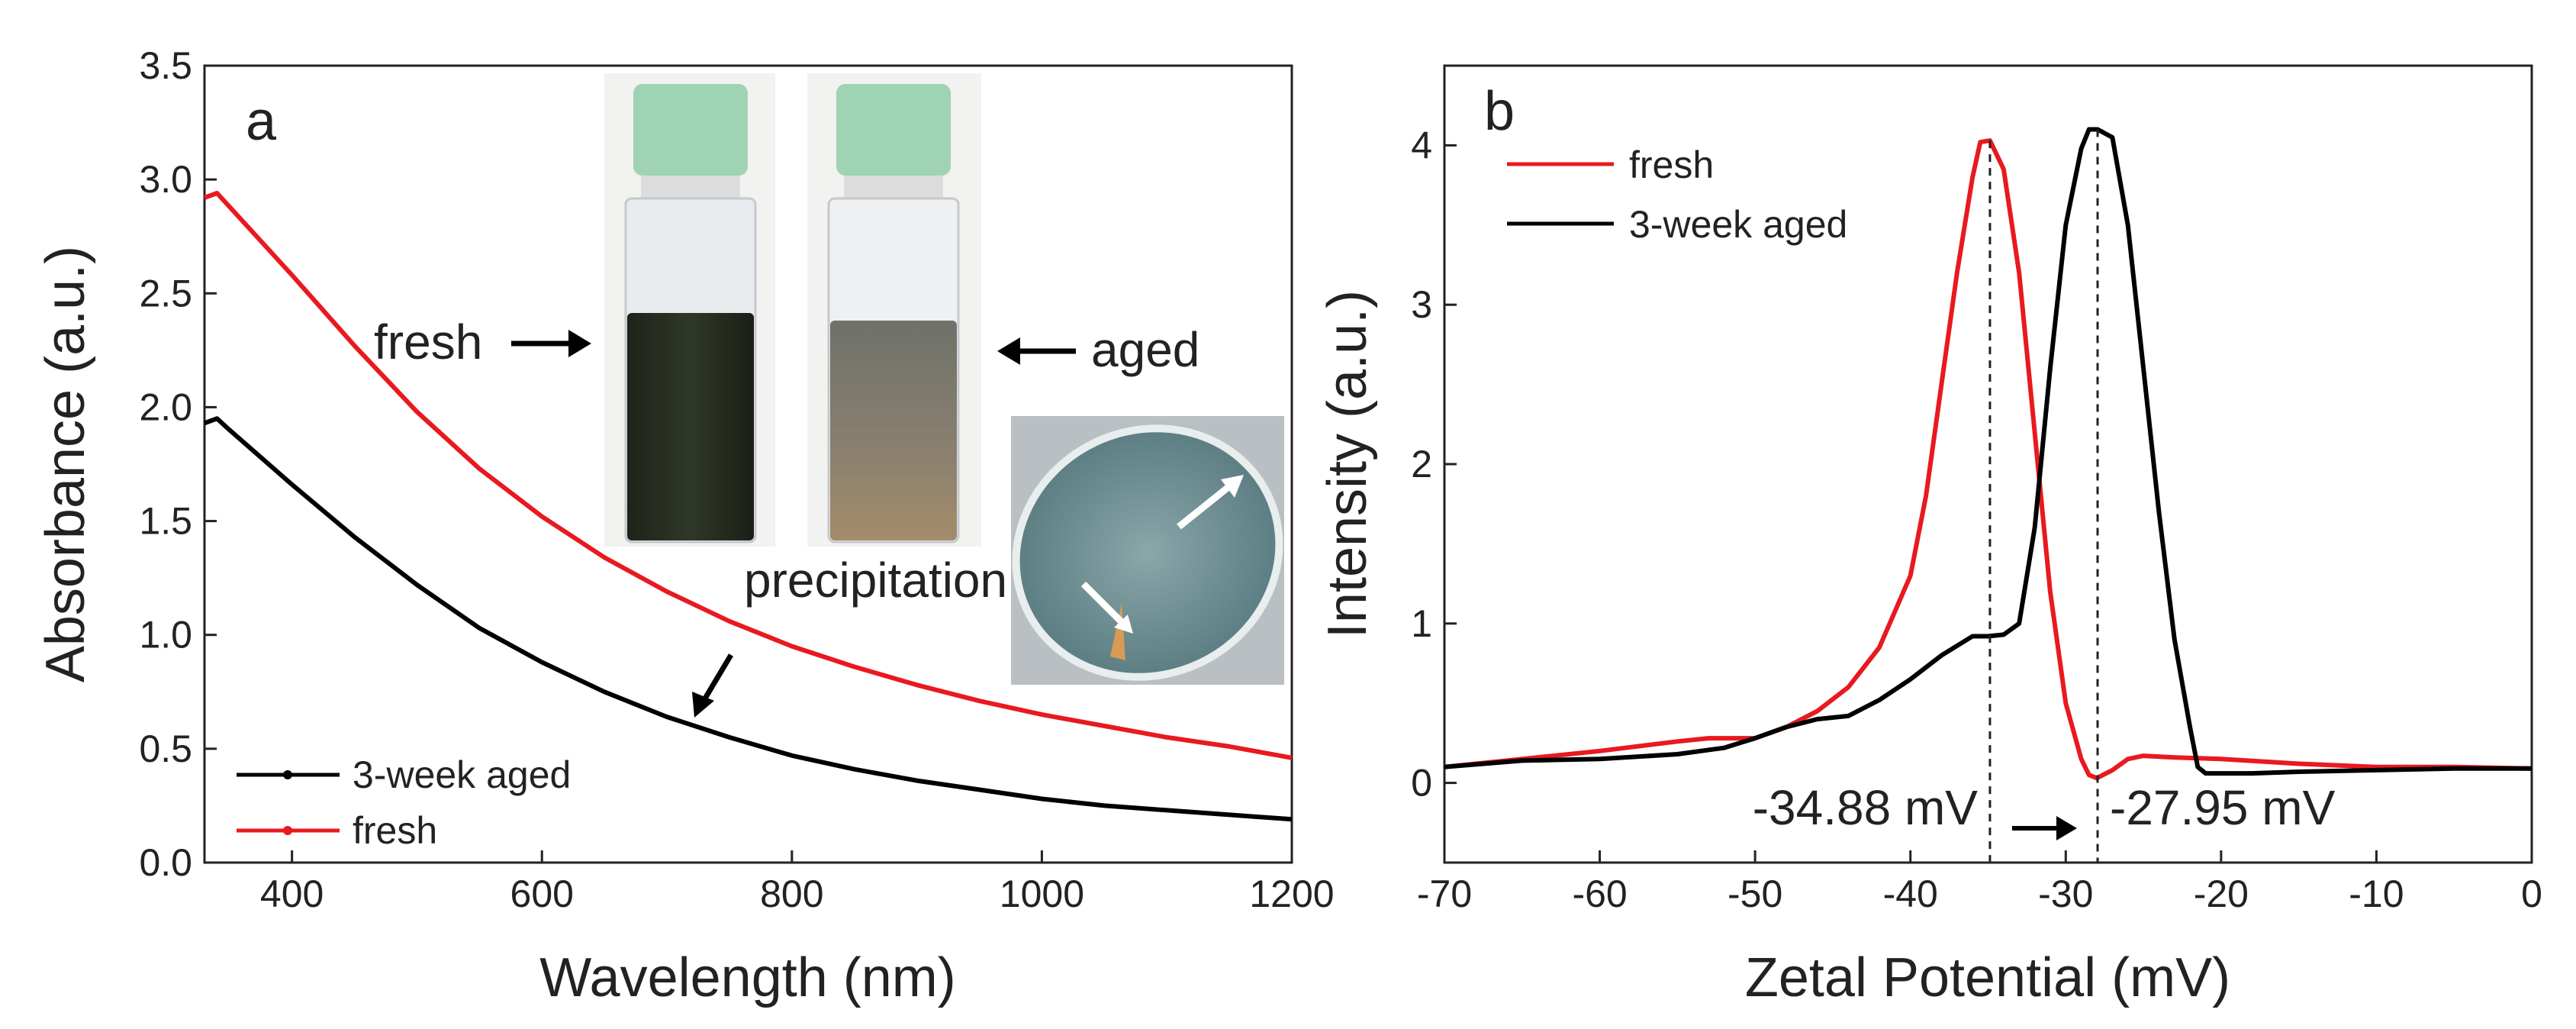 This screenshot has height=1029, width=2576. What do you see at coordinates (1599, 894) in the screenshot?
I see `panel-b-x-tick-label: -60` at bounding box center [1599, 894].